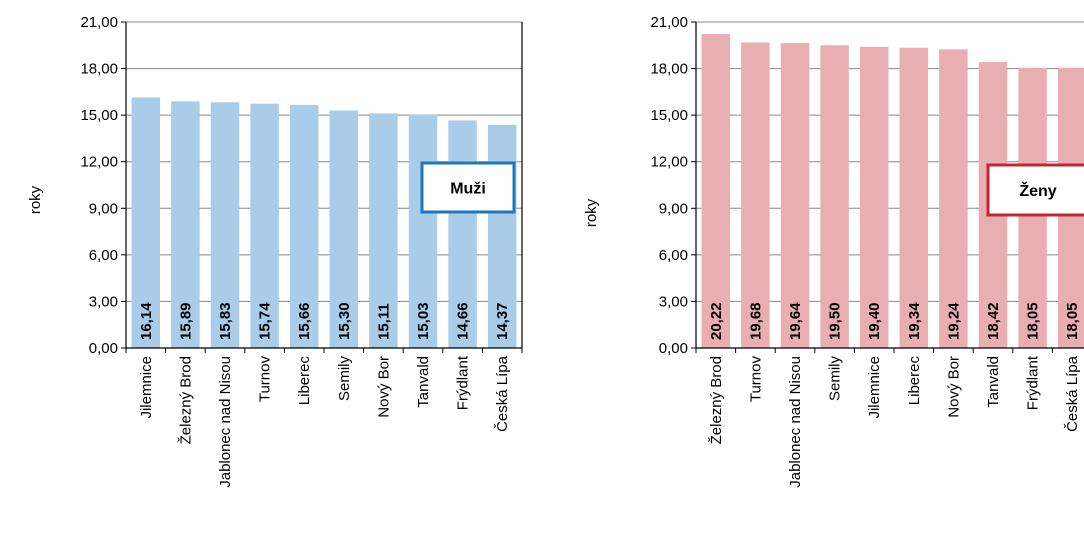 The height and width of the screenshot is (544, 1084). Describe the element at coordinates (1037, 190) in the screenshot. I see `series-badge-label: Ženy` at that location.